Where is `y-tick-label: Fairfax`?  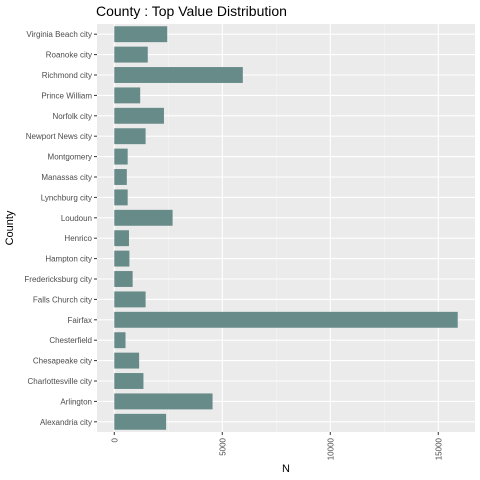 y-tick-label: Fairfax is located at coordinates (80, 320).